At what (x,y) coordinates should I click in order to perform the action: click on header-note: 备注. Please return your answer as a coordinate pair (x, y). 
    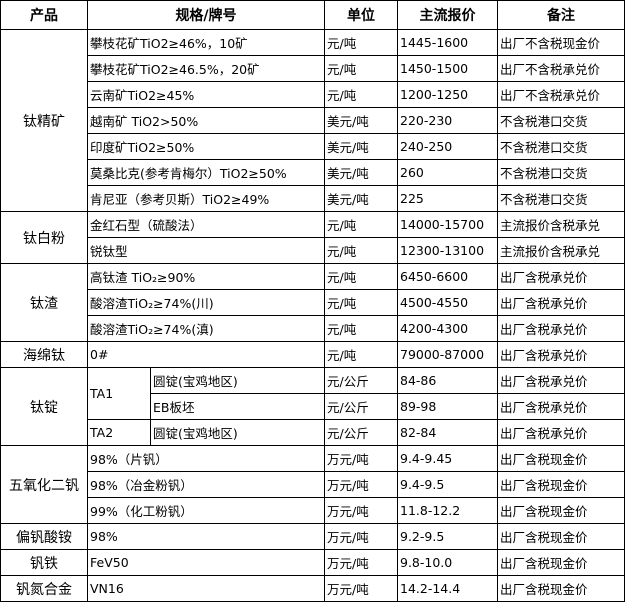
    Looking at the image, I should click on (561, 15).